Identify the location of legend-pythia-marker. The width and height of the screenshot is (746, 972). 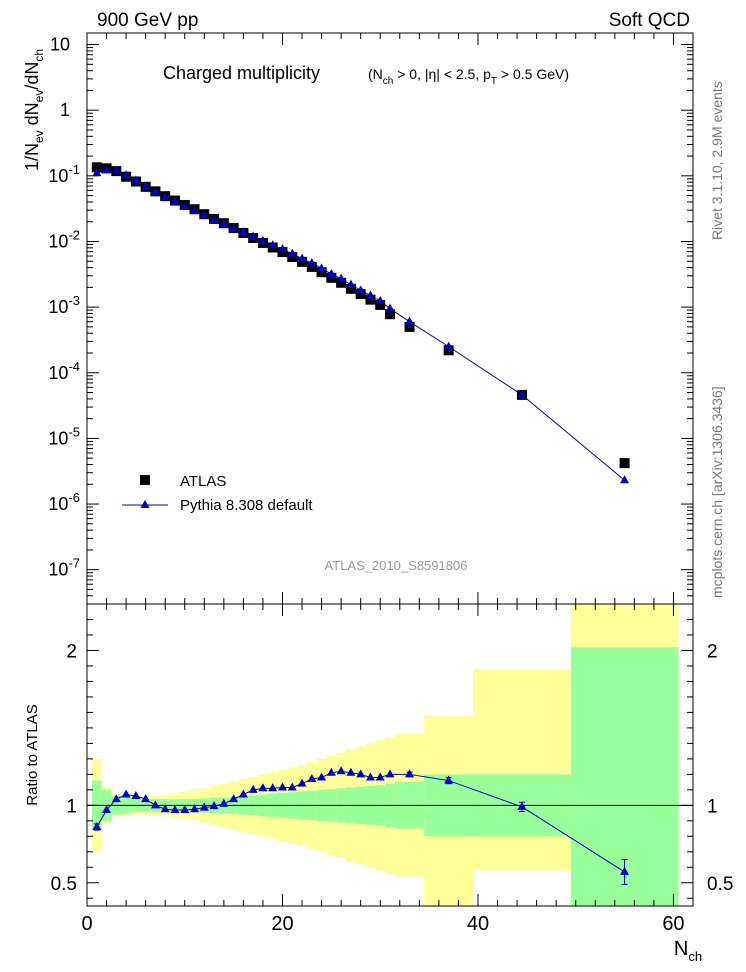
(145, 504).